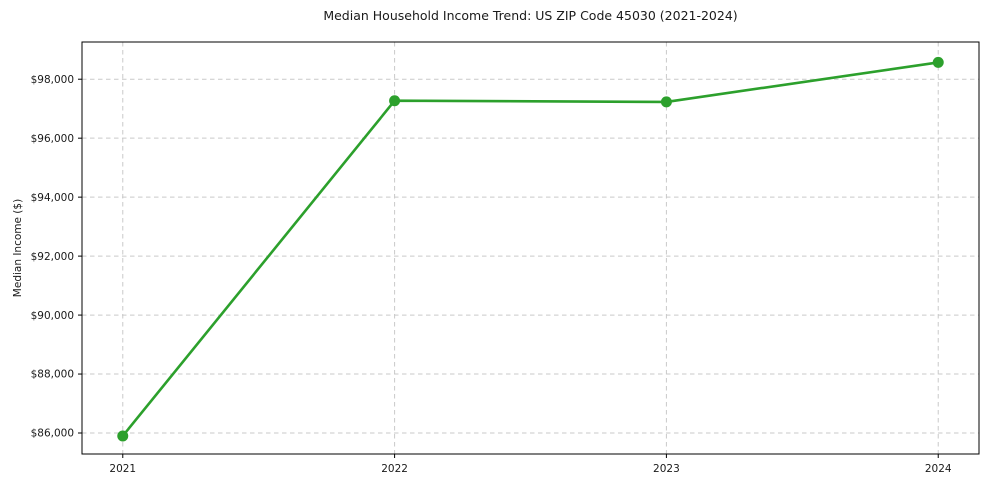 This screenshot has width=989, height=490. Describe the element at coordinates (52, 257) in the screenshot. I see `y-tick-label: $92,000` at that location.